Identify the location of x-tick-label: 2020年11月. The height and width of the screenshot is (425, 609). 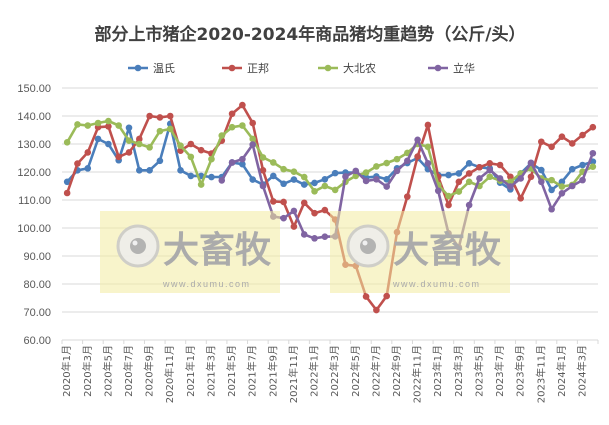
(169, 374).